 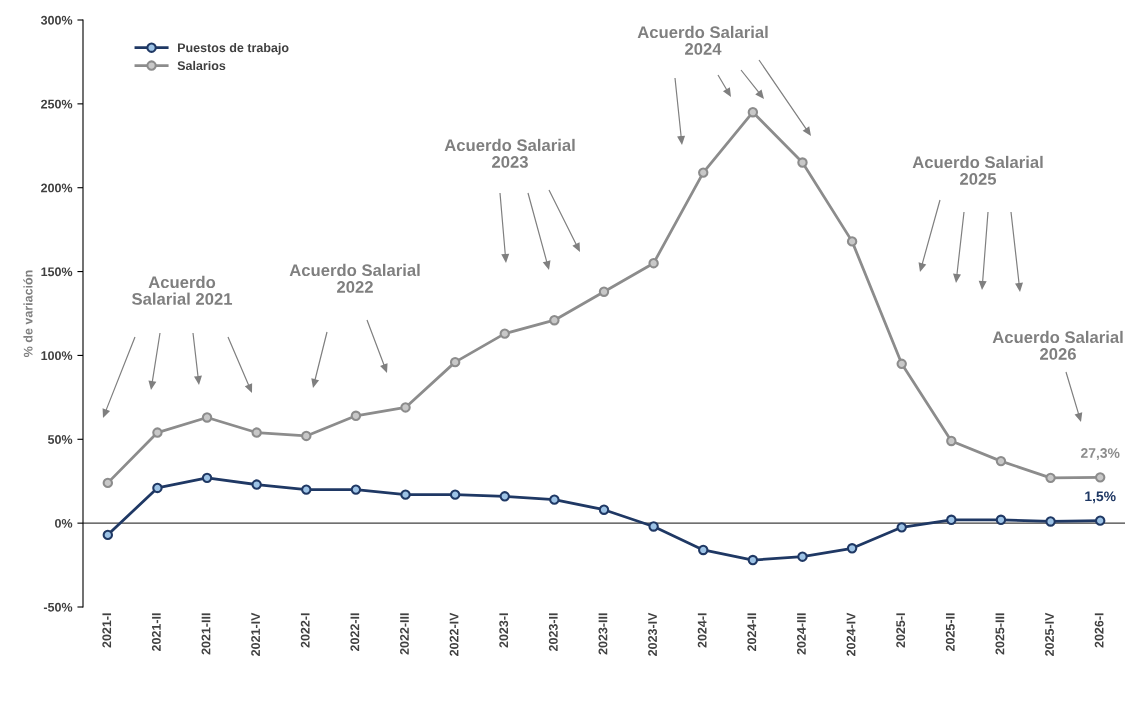 What do you see at coordinates (156, 632) in the screenshot?
I see `x-tick-label: 2021-II` at bounding box center [156, 632].